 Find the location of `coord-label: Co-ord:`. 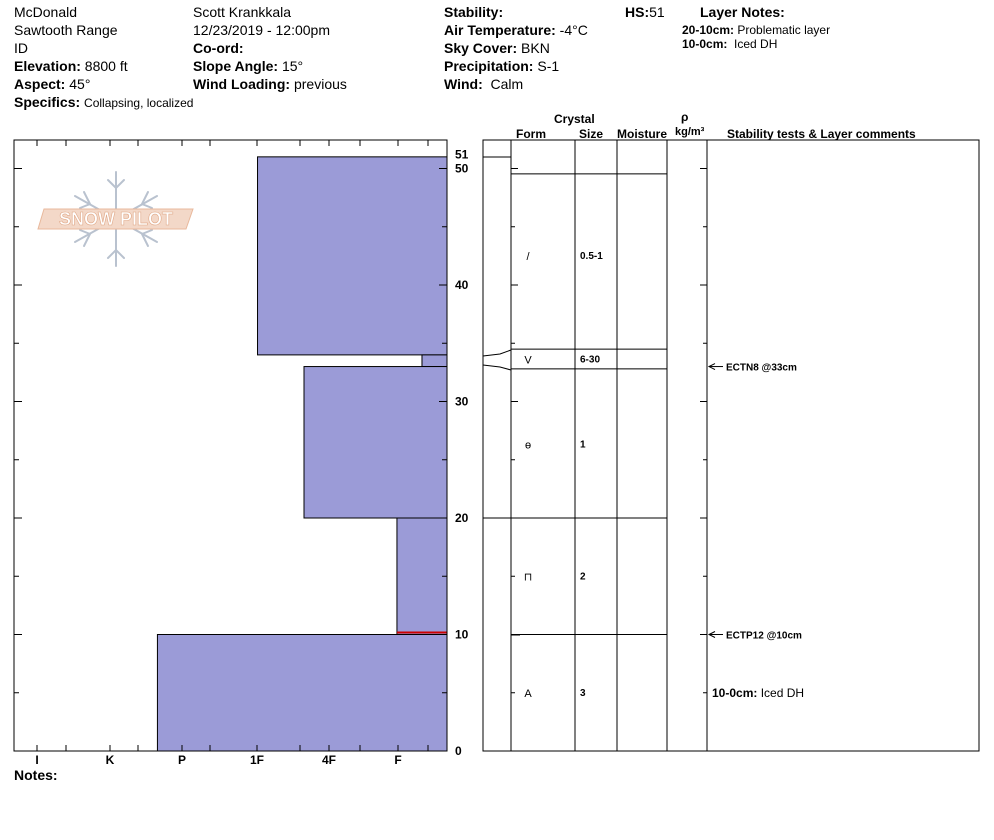

coord-label: Co-ord: is located at coordinates (218, 48).